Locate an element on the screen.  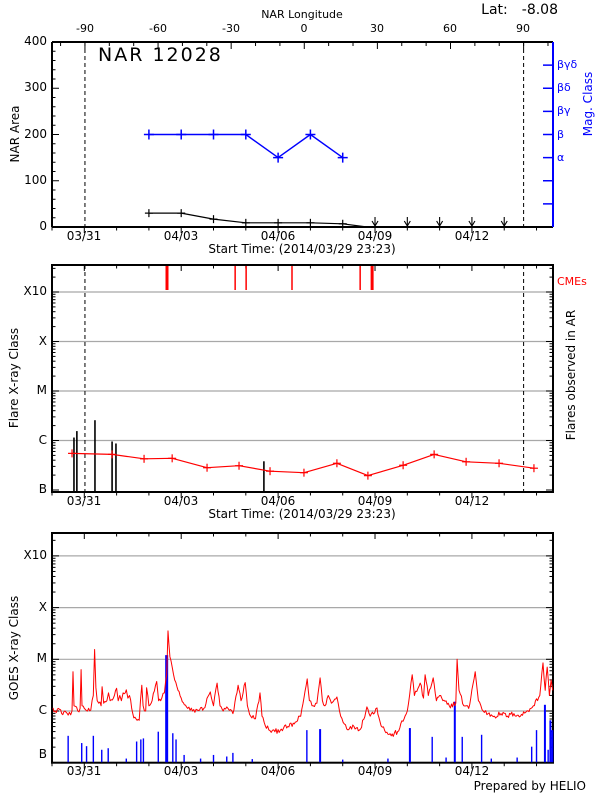
area-axis-title: NAR Area is located at coordinates (15, 134).